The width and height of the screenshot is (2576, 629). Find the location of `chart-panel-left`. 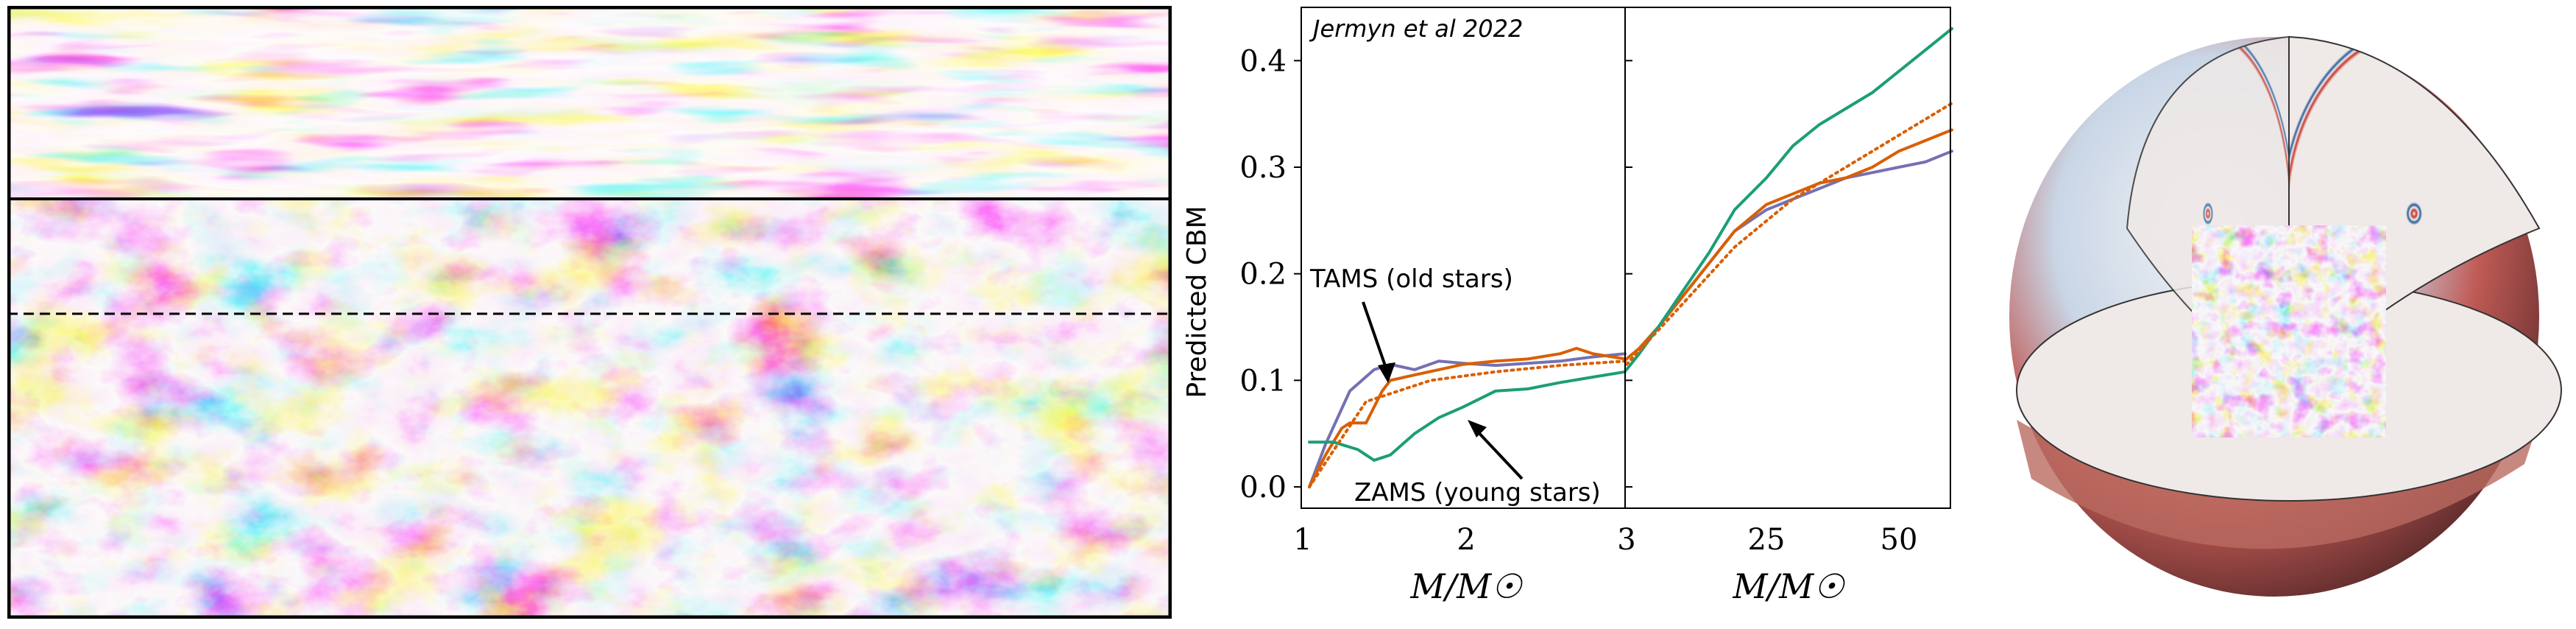

chart-panel-left is located at coordinates (1467, 418).